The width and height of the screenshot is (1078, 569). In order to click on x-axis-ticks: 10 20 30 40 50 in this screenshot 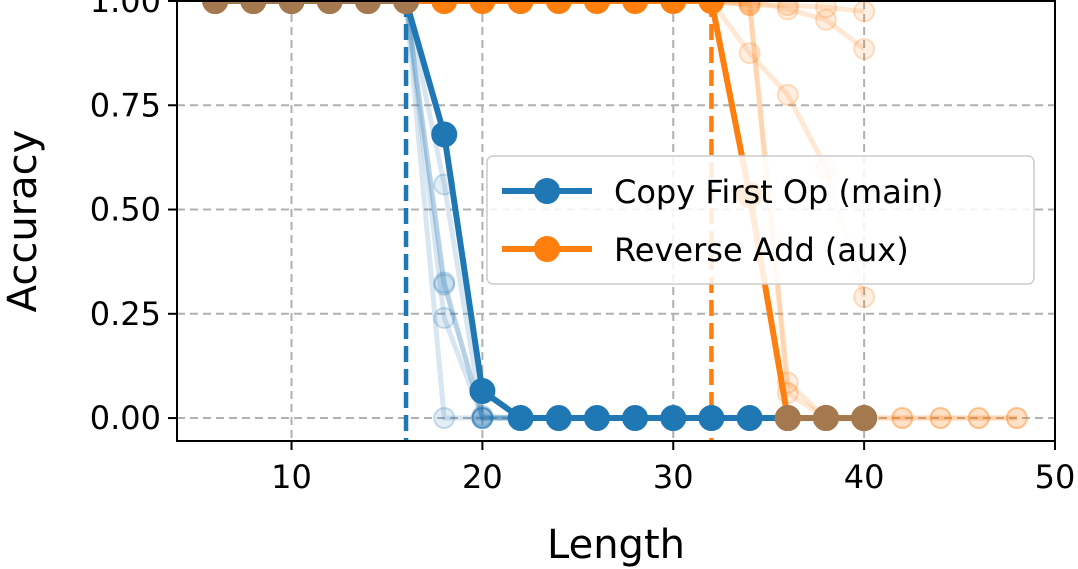, I will do `click(673, 468)`.